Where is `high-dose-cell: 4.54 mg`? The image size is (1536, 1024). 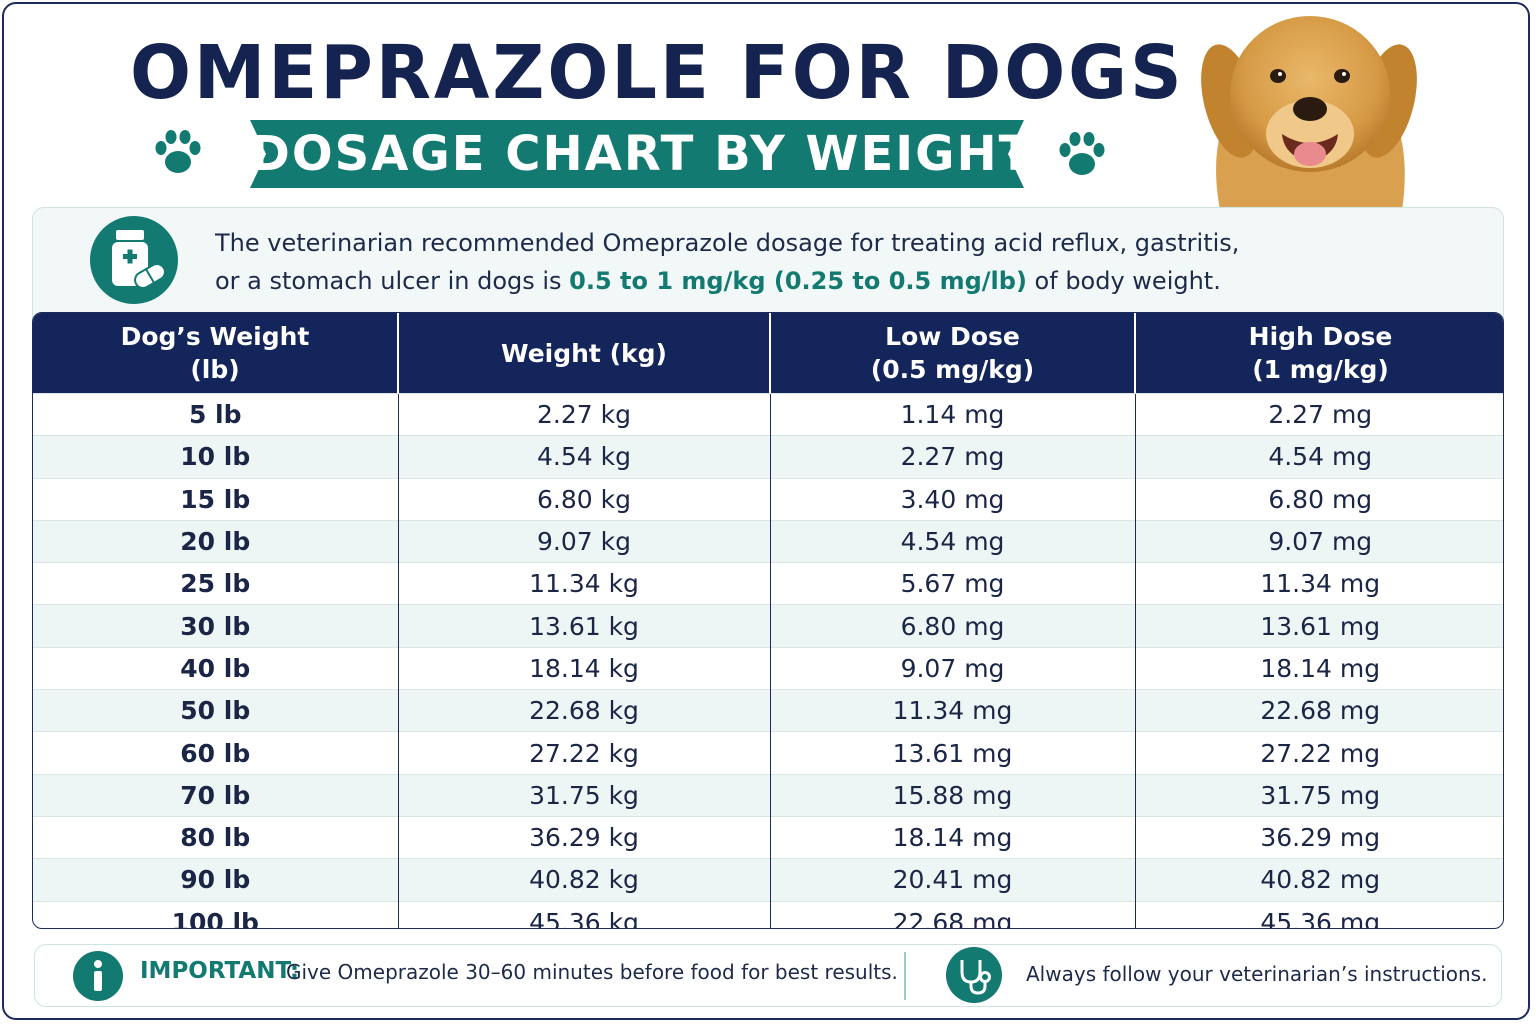
high-dose-cell: 4.54 mg is located at coordinates (1319, 457).